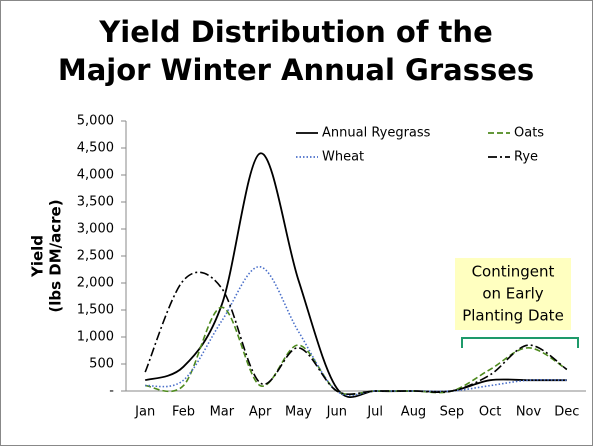  Describe the element at coordinates (295, 32) in the screenshot. I see `chart-title: Yield Distribution of the` at that location.